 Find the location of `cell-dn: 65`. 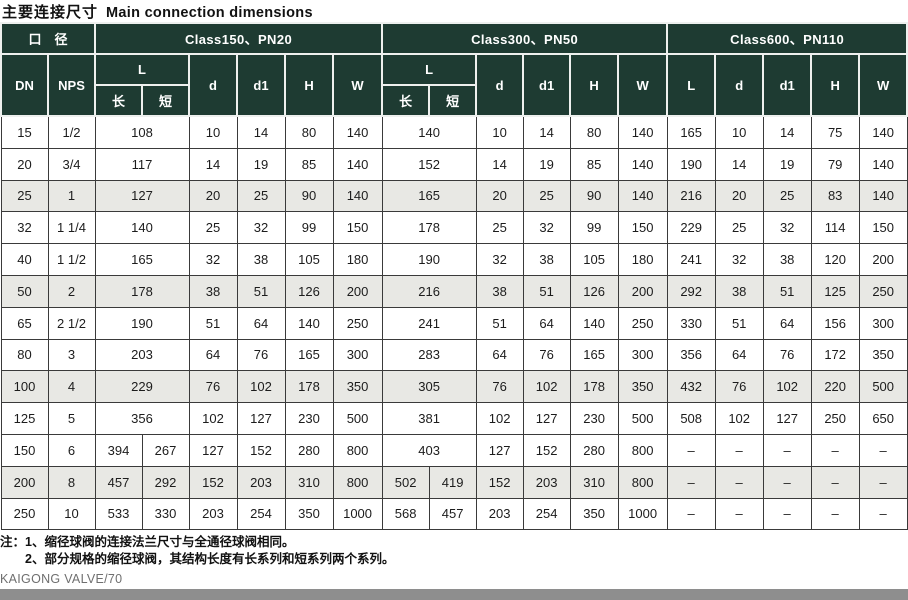

cell-dn: 65 is located at coordinates (24, 323).